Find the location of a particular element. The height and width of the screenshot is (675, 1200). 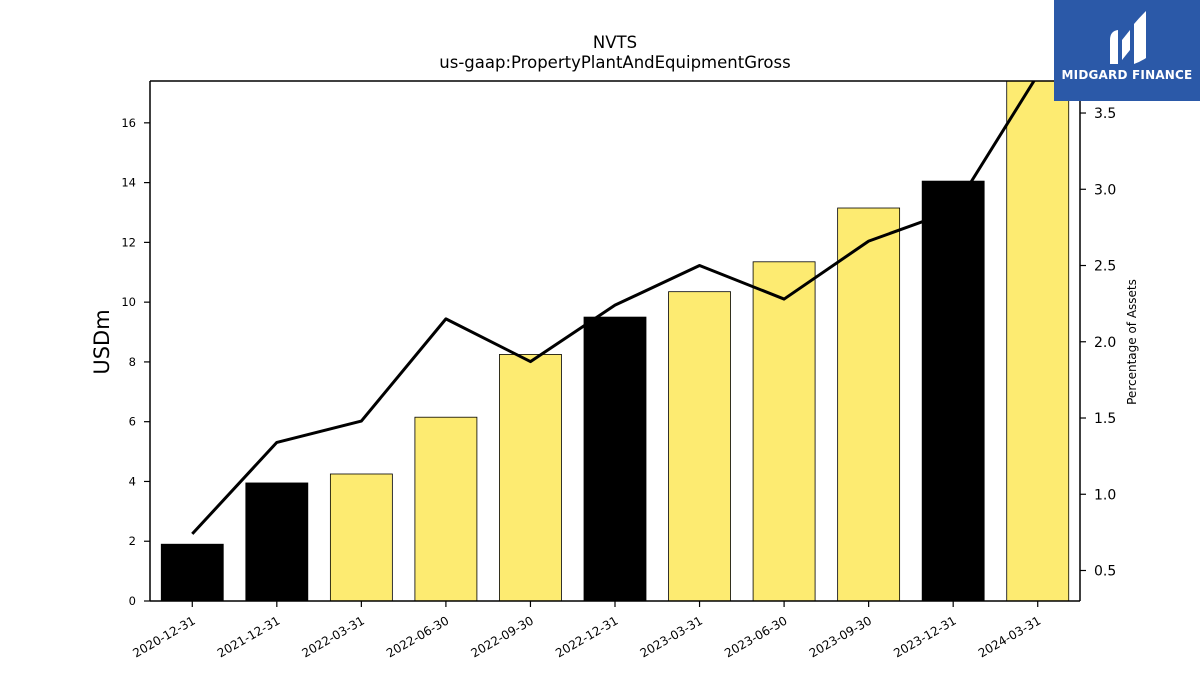

y2-tick-label: 2.0 is located at coordinates (1105, 343).